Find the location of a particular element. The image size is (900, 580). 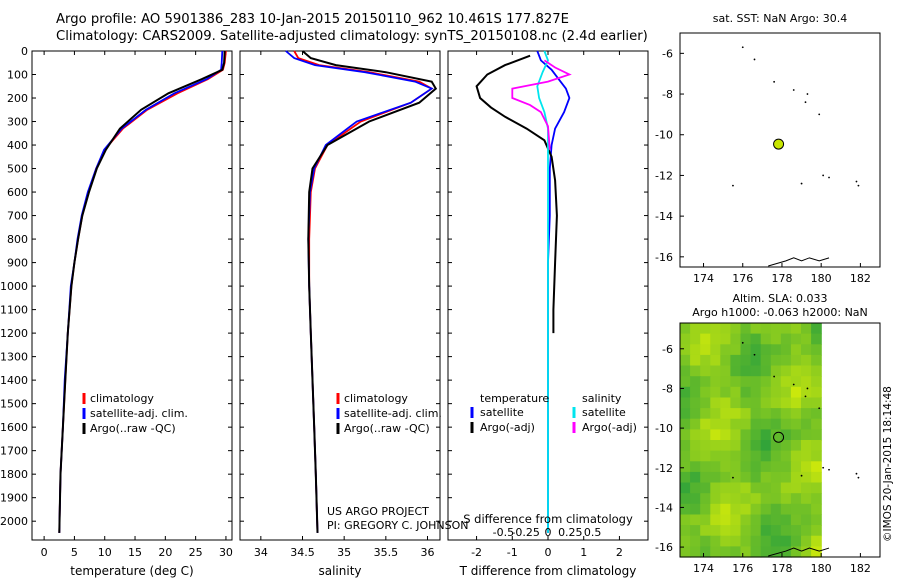

differences-xtick-label: -1 is located at coordinates (512, 552).